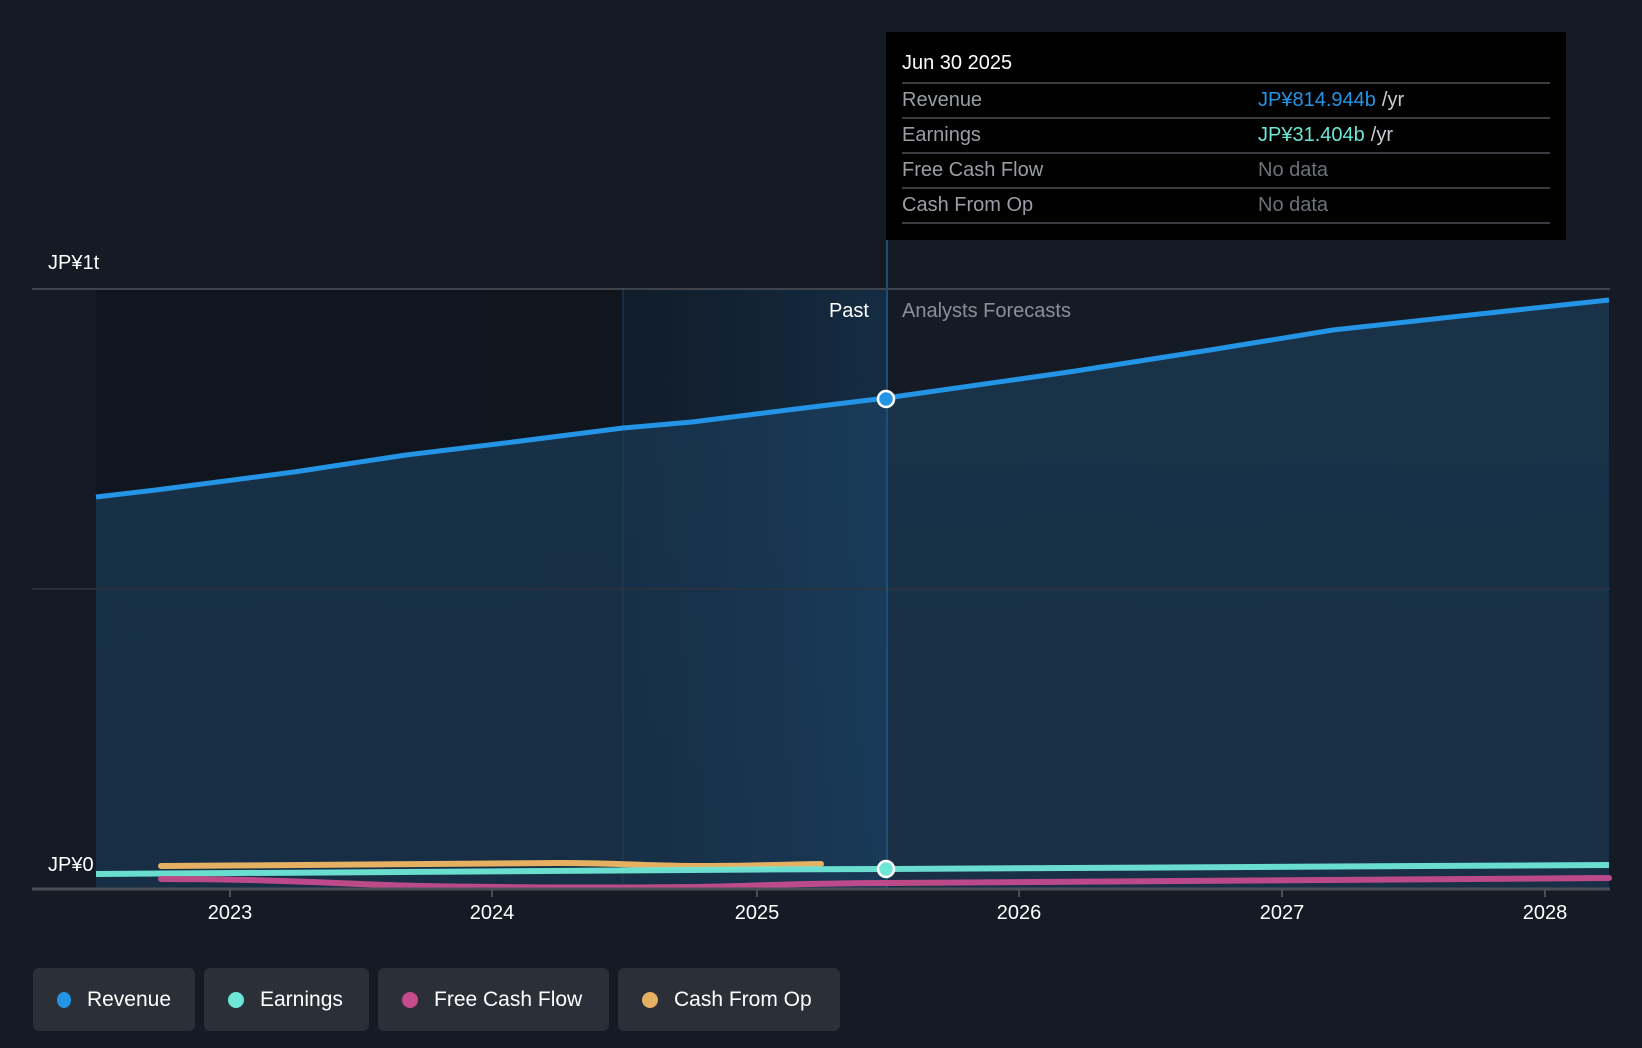 Image resolution: width=1642 pixels, height=1048 pixels. What do you see at coordinates (1282, 913) in the screenshot?
I see `x-tick-2027: 2027` at bounding box center [1282, 913].